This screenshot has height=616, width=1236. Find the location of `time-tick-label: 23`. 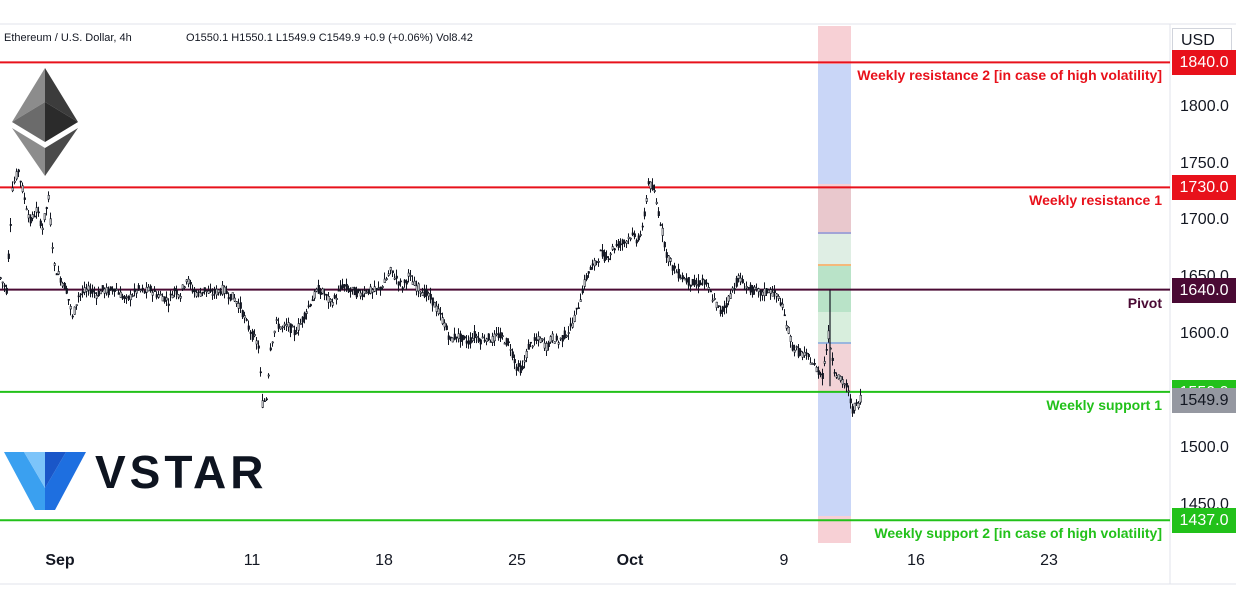

time-tick-label: 23 is located at coordinates (1049, 560).